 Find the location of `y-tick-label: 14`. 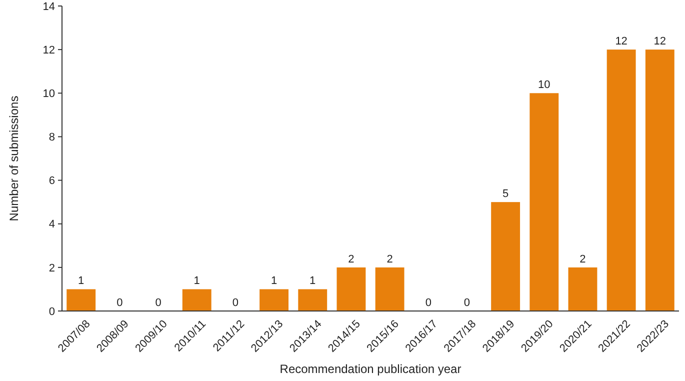

y-tick-label: 14 is located at coordinates (48, 6).